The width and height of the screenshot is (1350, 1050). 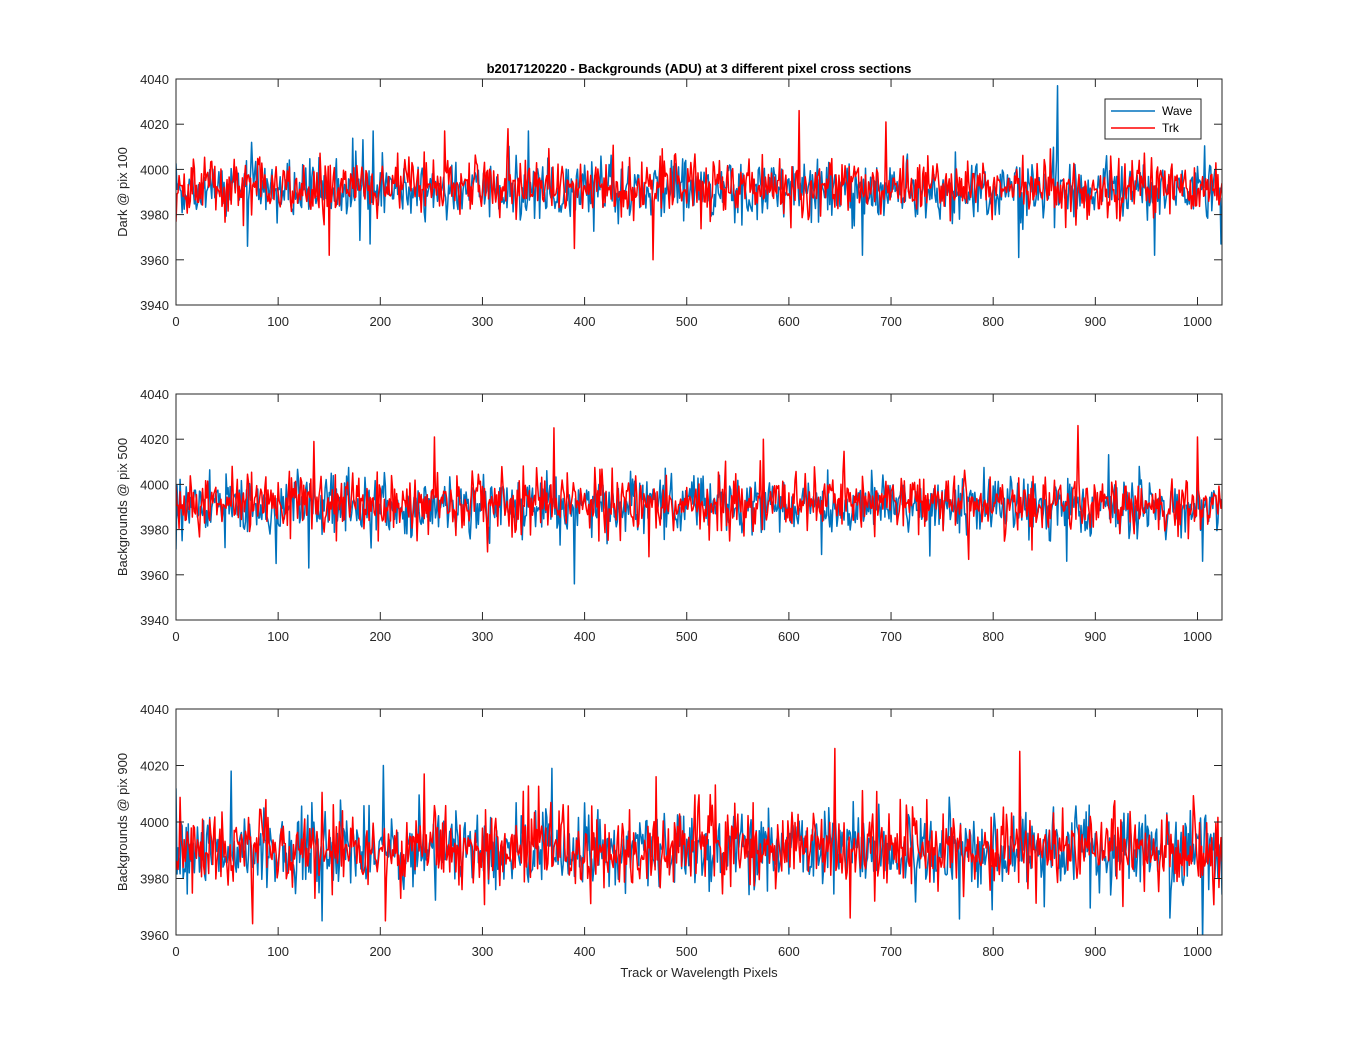 What do you see at coordinates (122, 822) in the screenshot?
I see `y-axis-label: Backgrounds @ pix 900` at bounding box center [122, 822].